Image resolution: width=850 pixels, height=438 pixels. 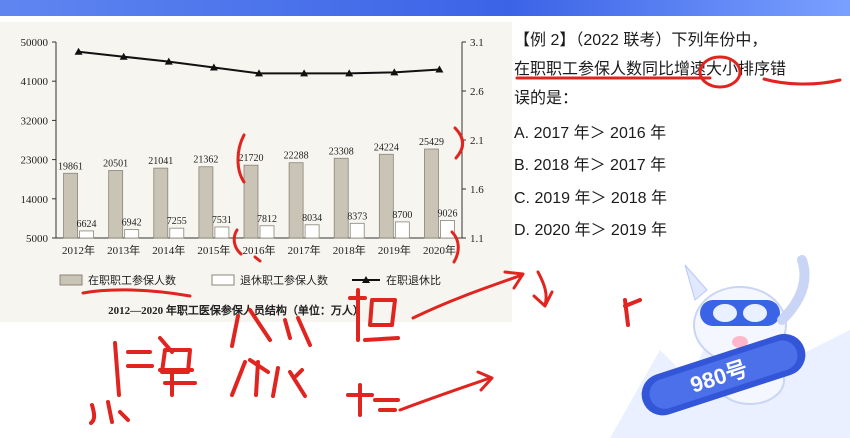 I want to click on legend-label-ratio: 在职退休比, so click(x=413, y=280).